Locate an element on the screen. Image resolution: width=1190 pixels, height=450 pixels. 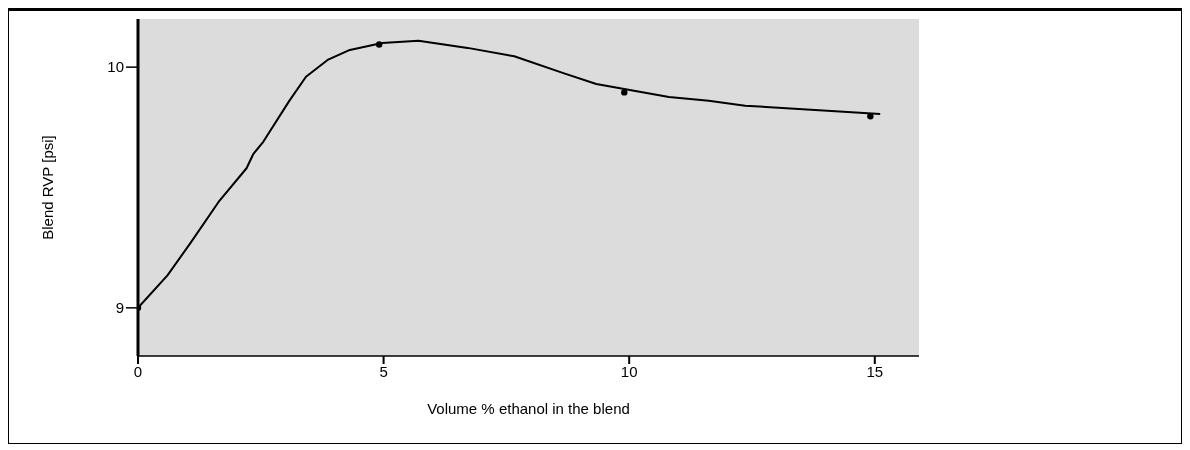
y-tick-label: 9 is located at coordinates (119, 308).